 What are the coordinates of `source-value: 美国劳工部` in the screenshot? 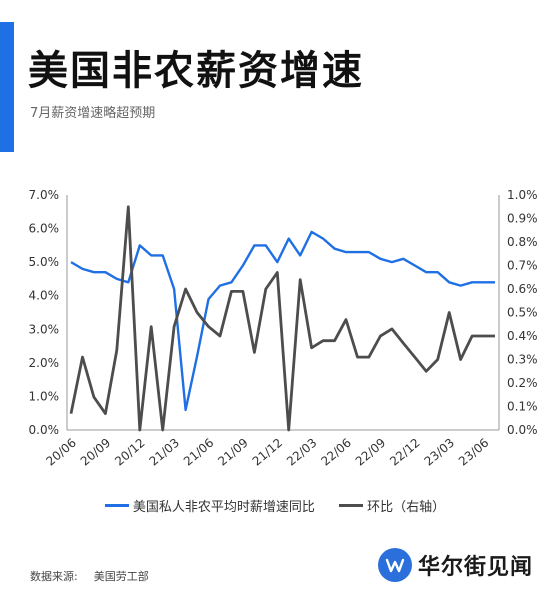 It's located at (121, 576).